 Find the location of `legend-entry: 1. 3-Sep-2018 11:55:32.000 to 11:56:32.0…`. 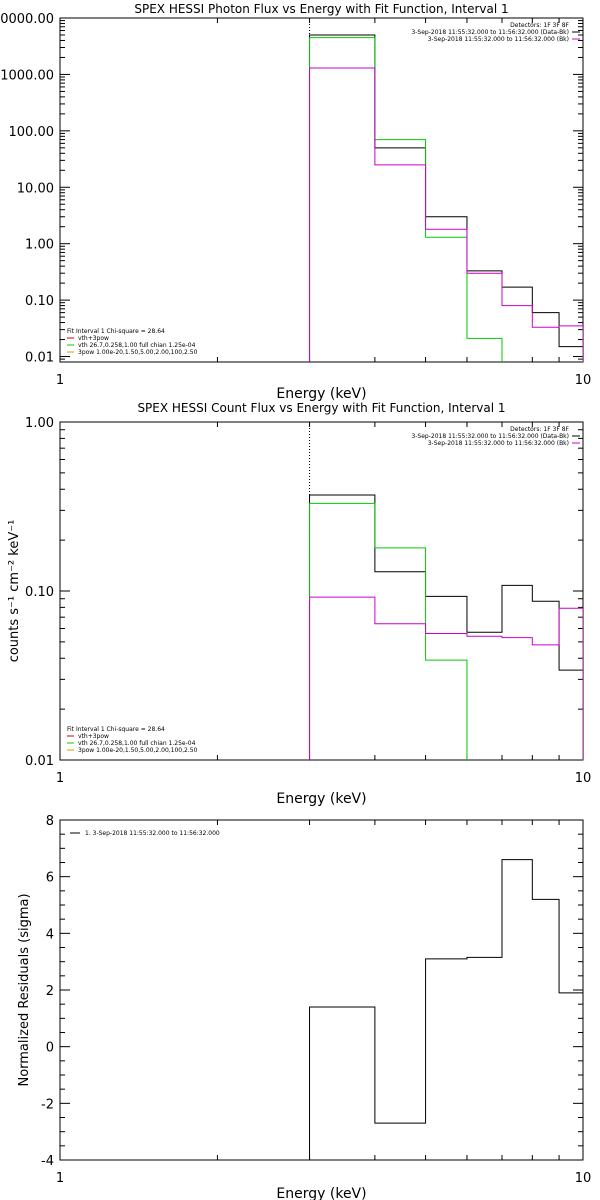

legend-entry: 1. 3-Sep-2018 11:55:32.000 to 11:56:32.0… is located at coordinates (152, 833).